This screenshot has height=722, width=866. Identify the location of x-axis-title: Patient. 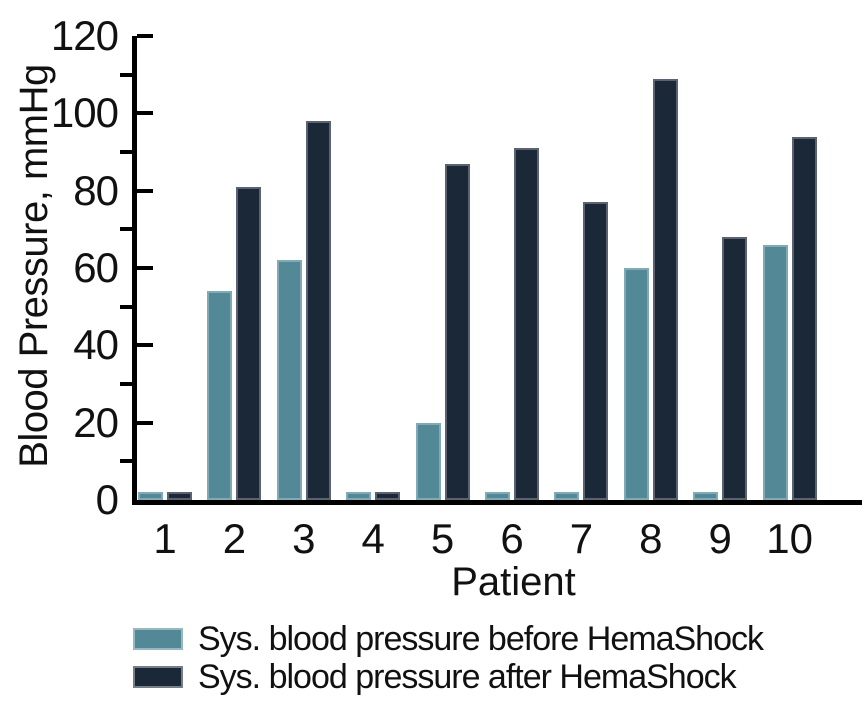
(513, 582).